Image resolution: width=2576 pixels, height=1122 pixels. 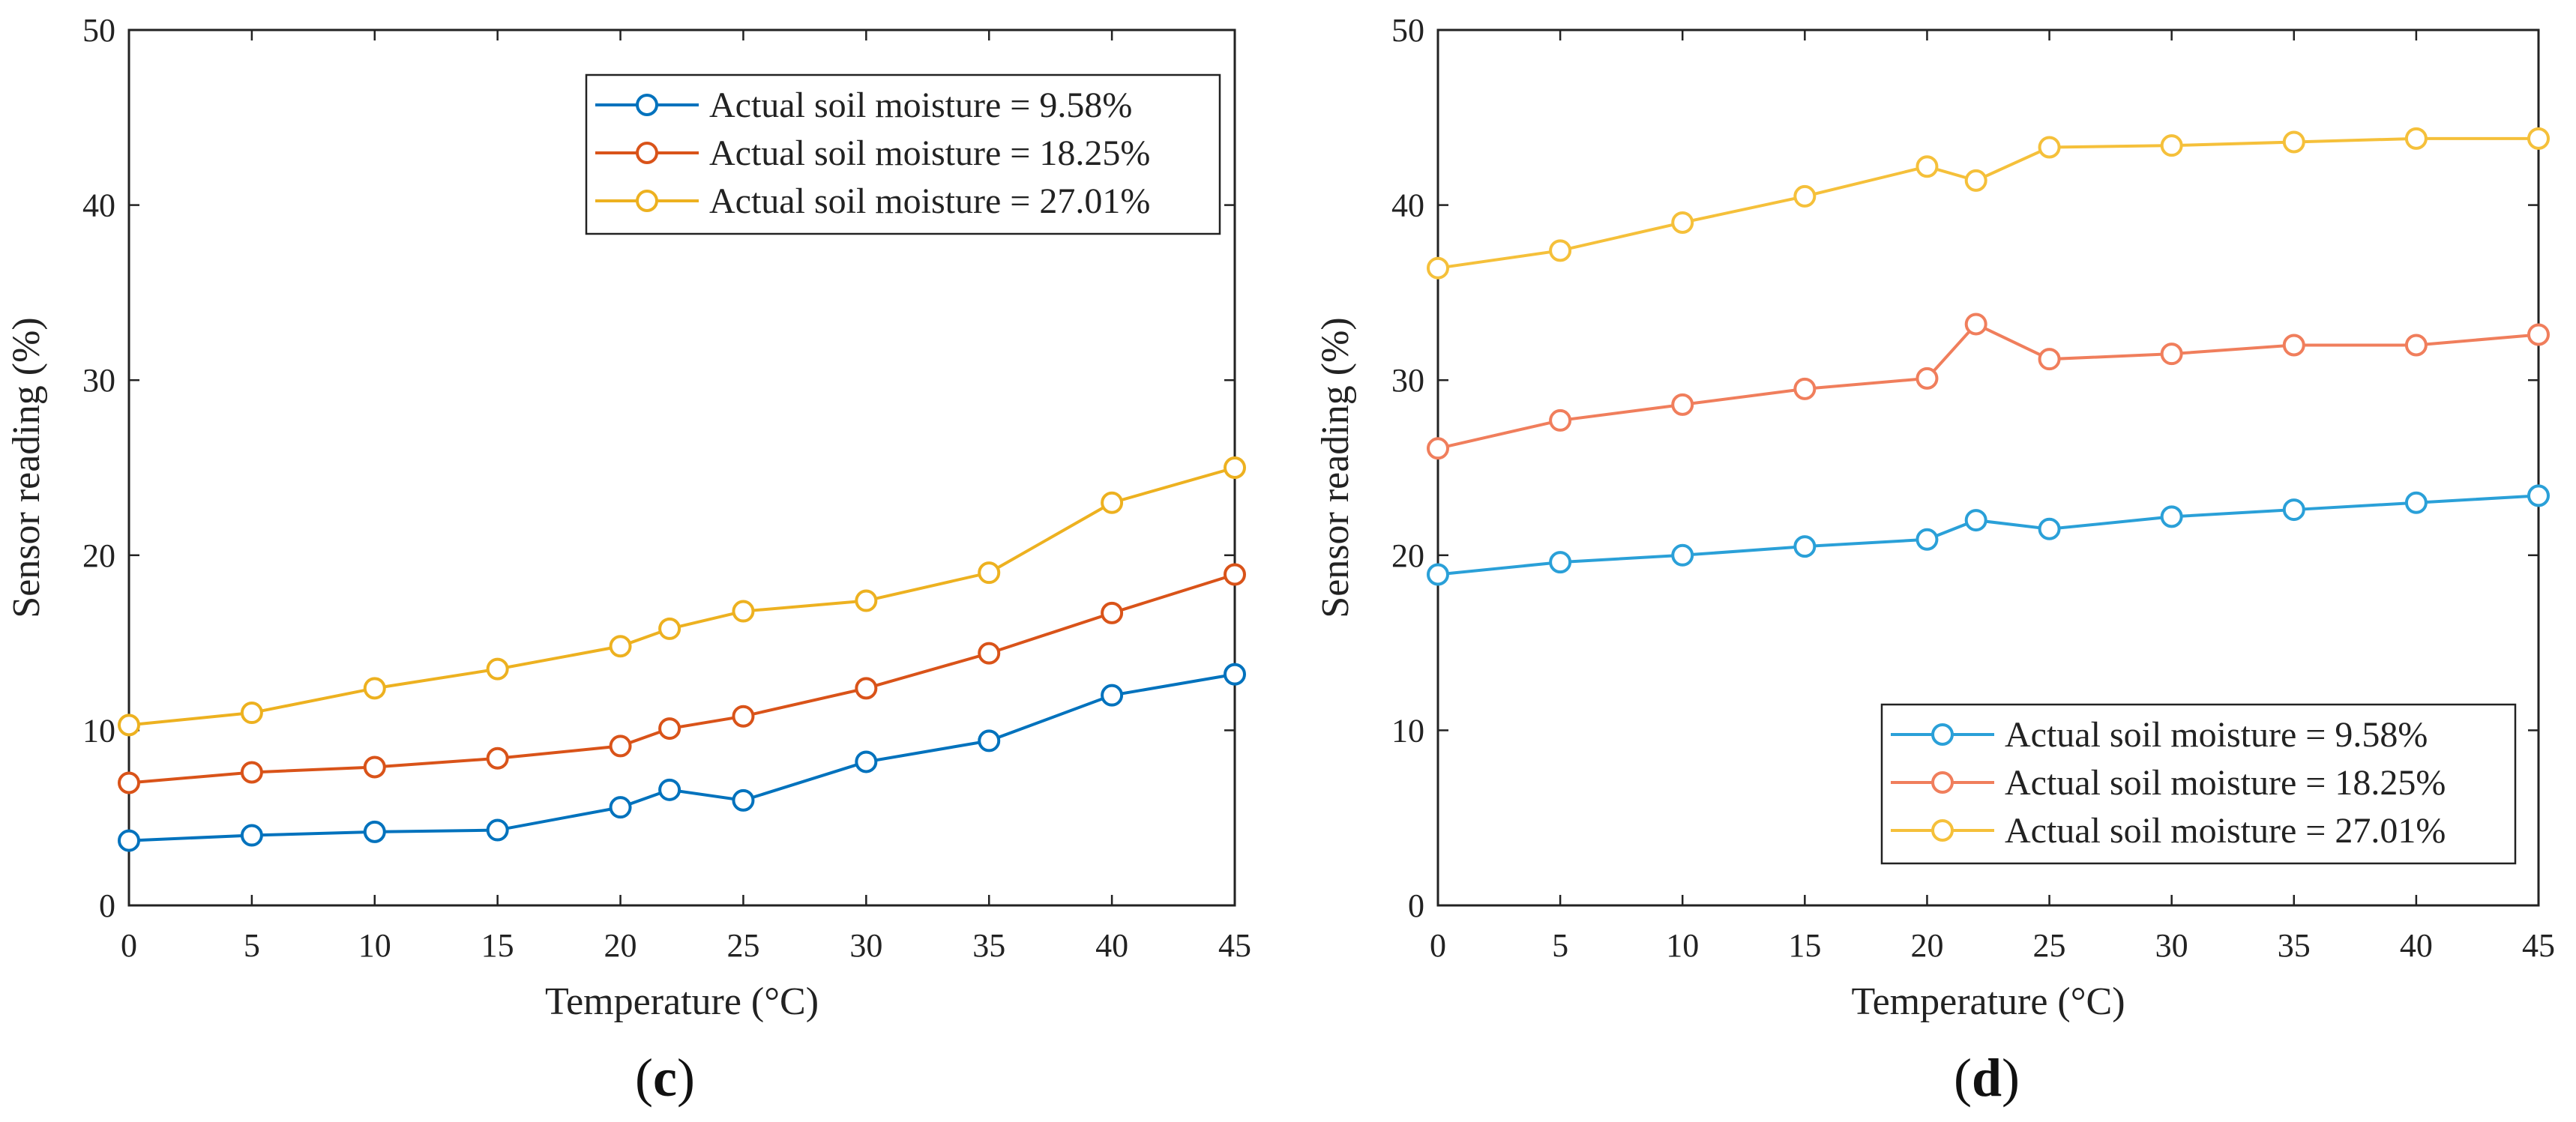 I want to click on x-tick-label: 30, so click(x=865, y=945).